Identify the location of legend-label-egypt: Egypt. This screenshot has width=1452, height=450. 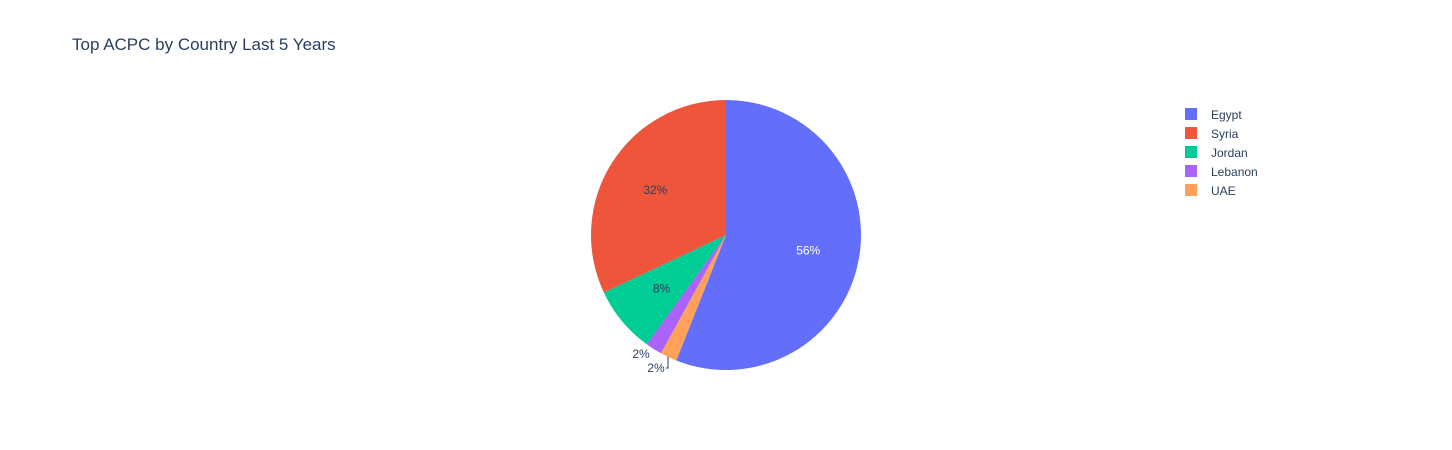
(1226, 115).